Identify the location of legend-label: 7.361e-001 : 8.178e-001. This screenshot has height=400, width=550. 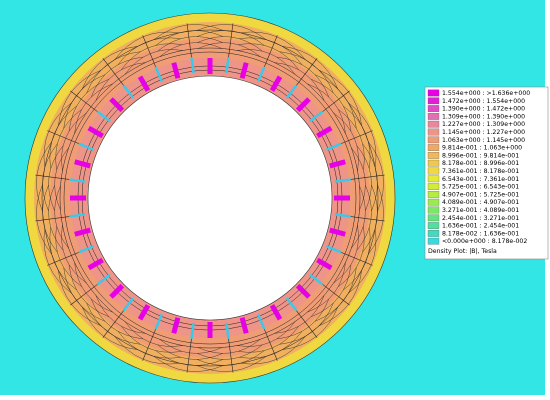
(480, 171).